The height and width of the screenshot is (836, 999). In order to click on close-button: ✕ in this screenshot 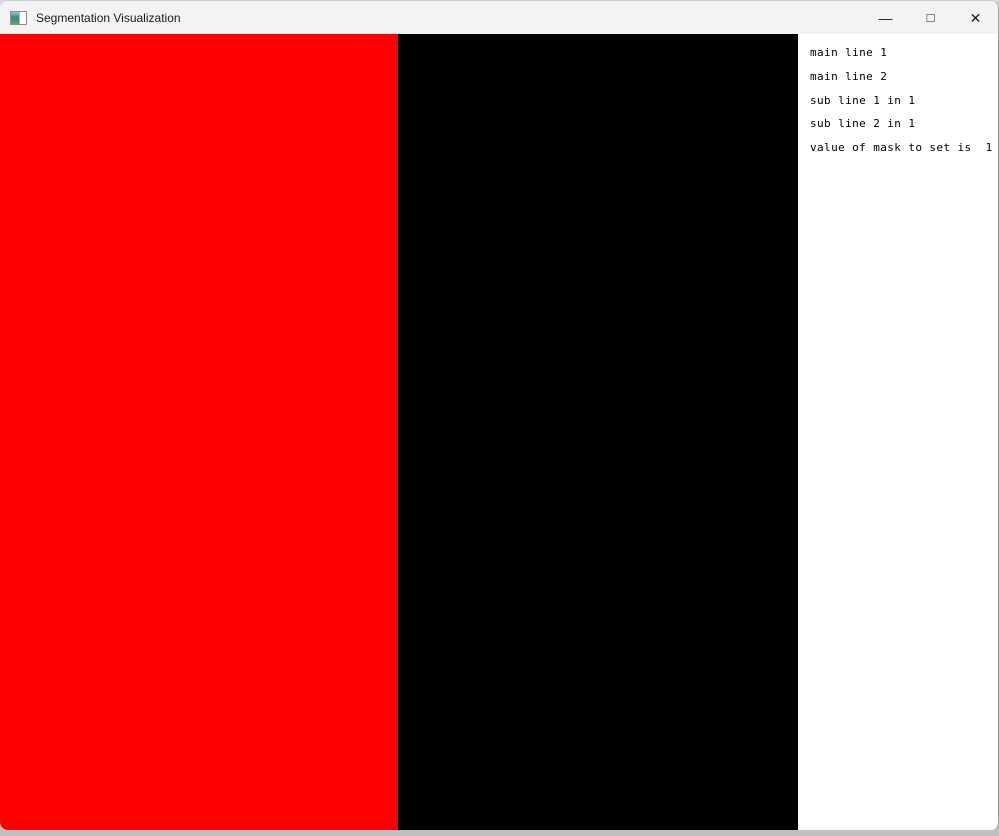, I will do `click(975, 17)`.